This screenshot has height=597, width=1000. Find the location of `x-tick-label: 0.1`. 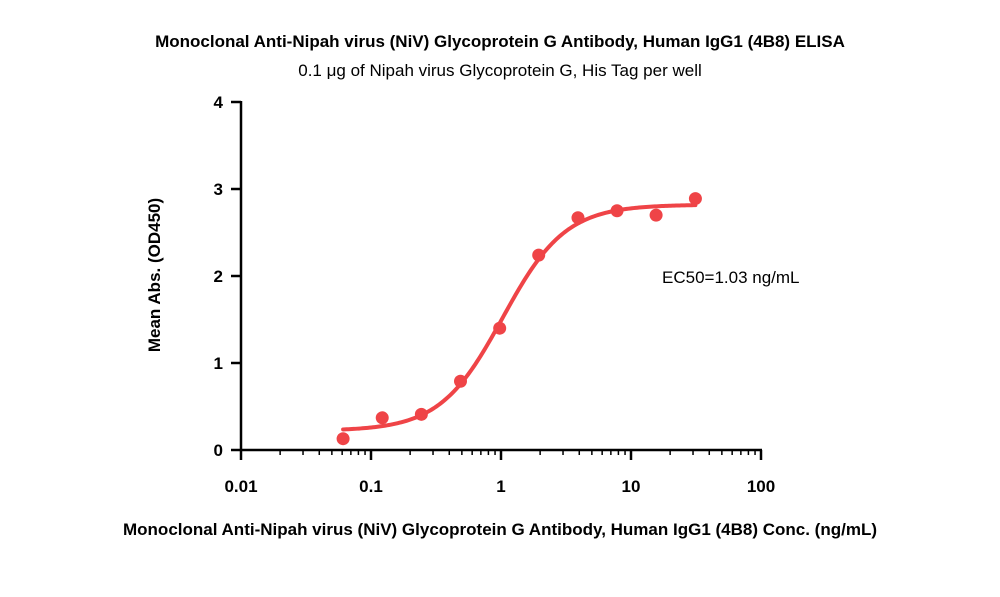

x-tick-label: 0.1 is located at coordinates (371, 486).